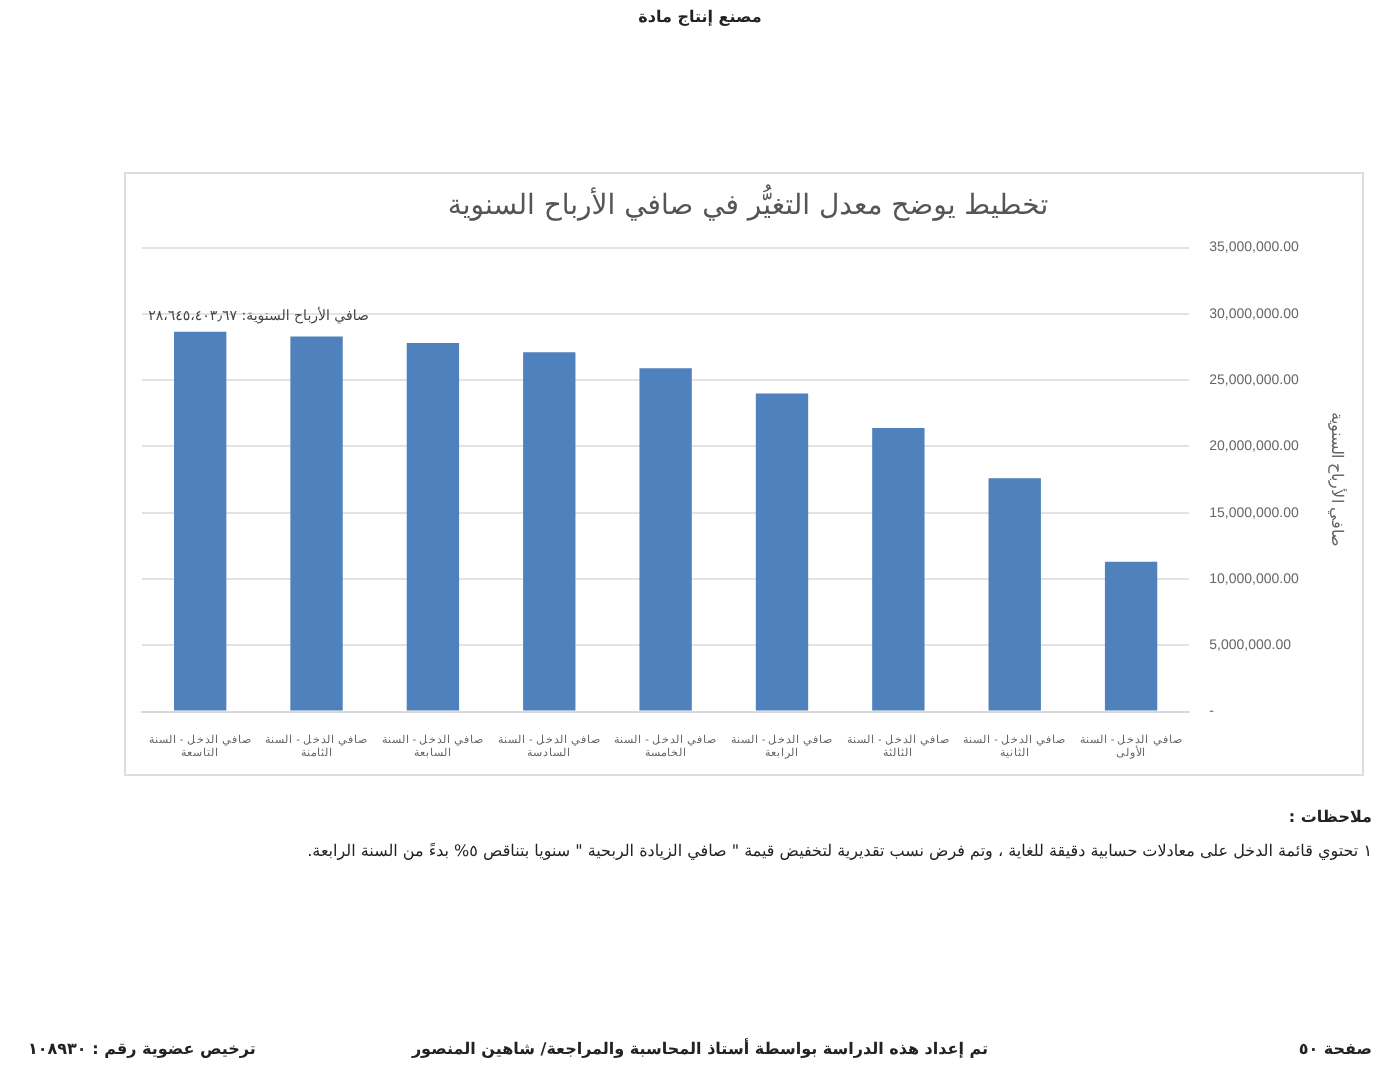  What do you see at coordinates (142, 1049) in the screenshot?
I see `text: ترخيص عضوية رقم : ١٠٨٩٣٠` at bounding box center [142, 1049].